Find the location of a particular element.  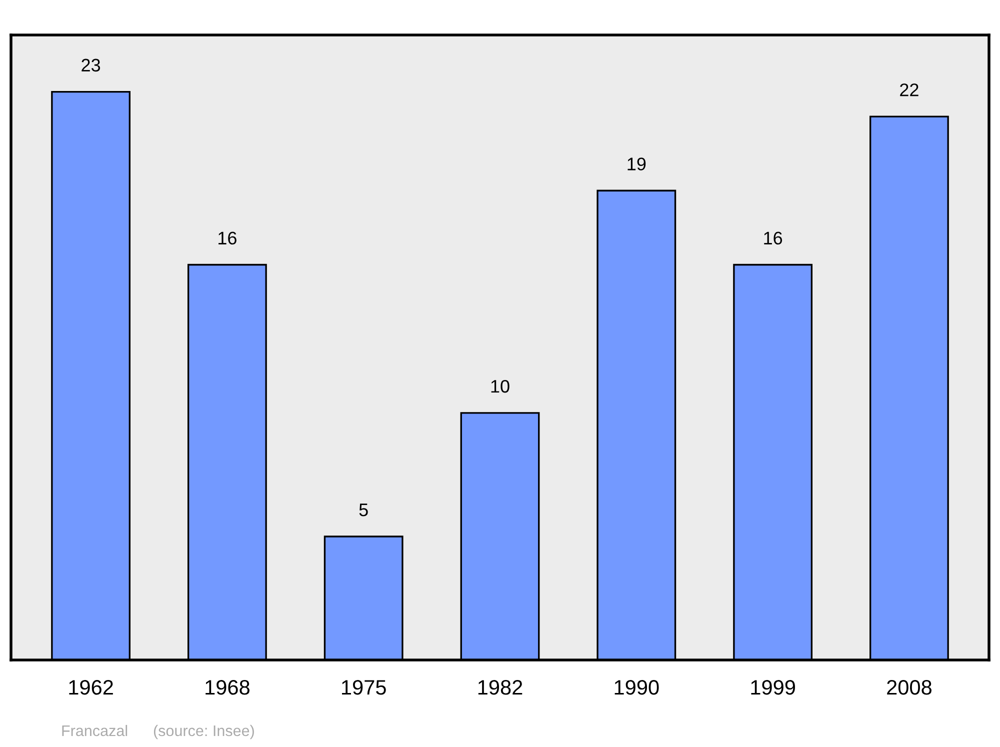

x-tick-label: 2008 is located at coordinates (909, 687).